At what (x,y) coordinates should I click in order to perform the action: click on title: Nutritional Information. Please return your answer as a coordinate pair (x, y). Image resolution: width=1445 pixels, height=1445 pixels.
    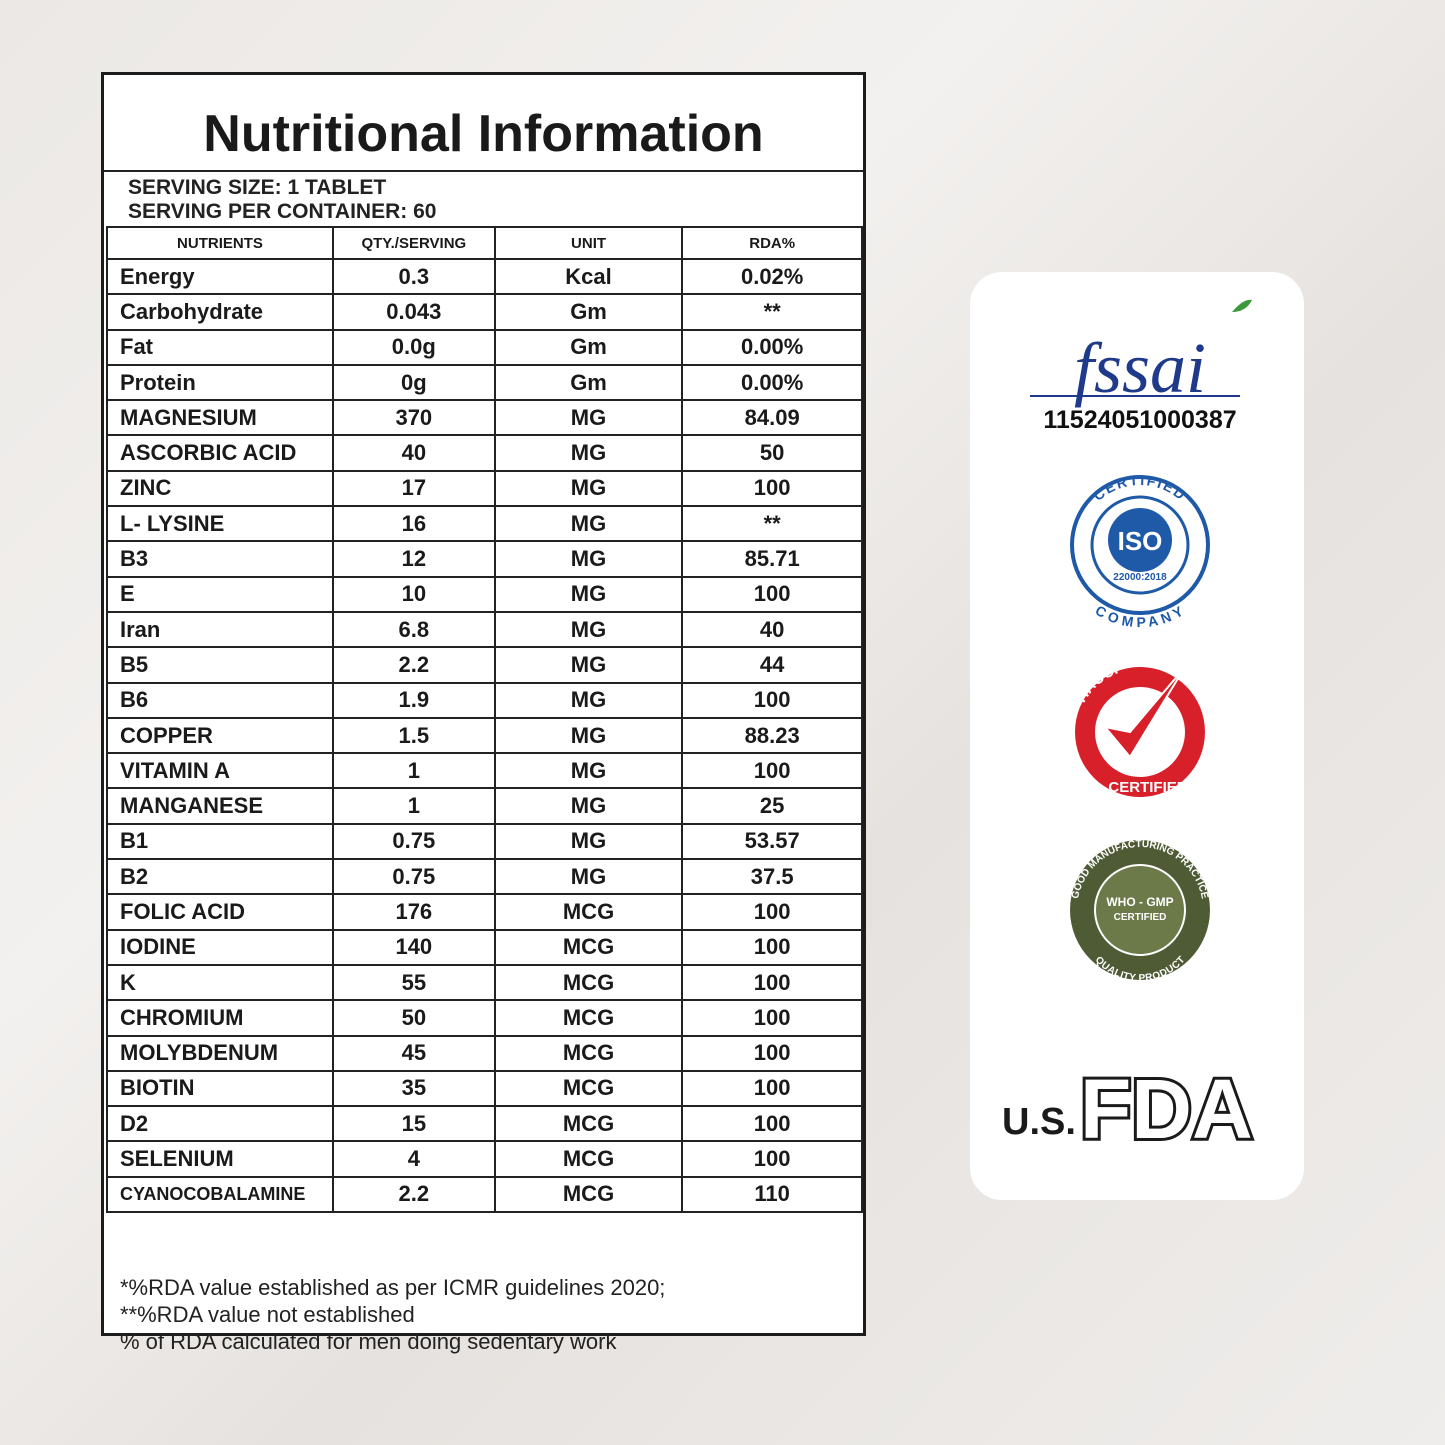
    Looking at the image, I should click on (483, 123).